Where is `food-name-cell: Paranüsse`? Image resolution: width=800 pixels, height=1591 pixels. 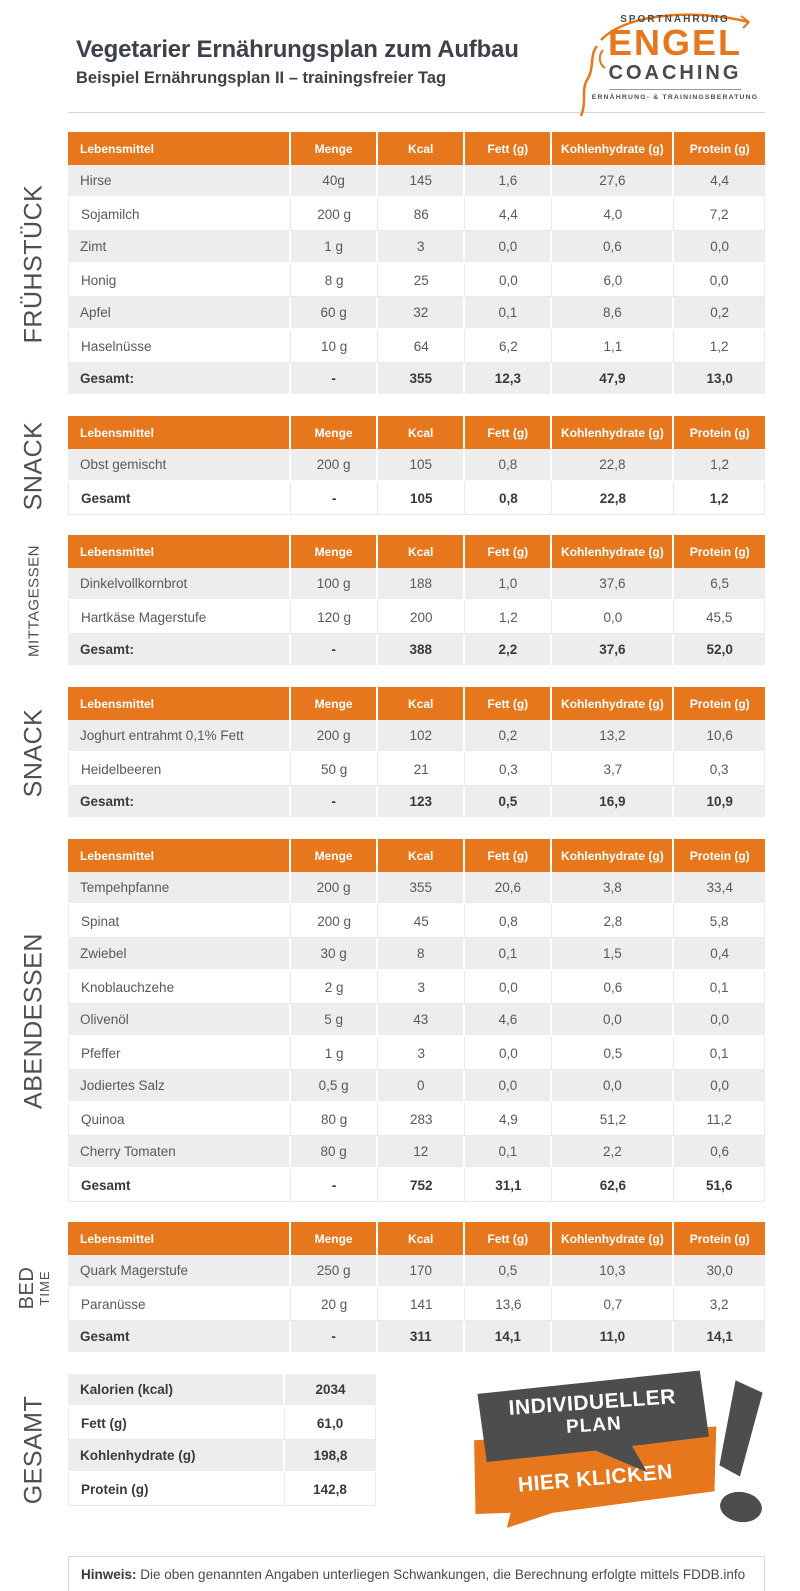
food-name-cell: Paranüsse is located at coordinates (180, 1304).